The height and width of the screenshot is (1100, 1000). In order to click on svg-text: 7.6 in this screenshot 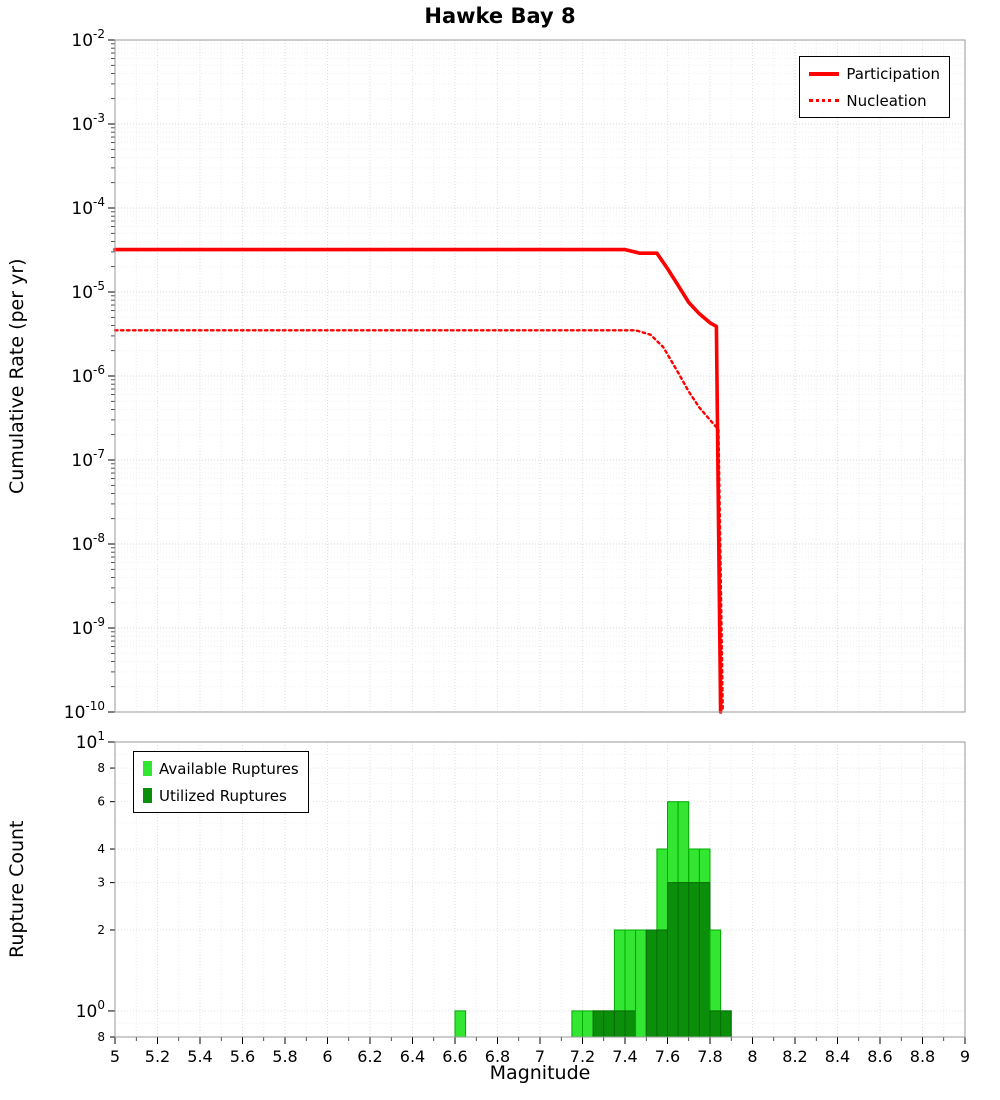, I will do `click(667, 1056)`.